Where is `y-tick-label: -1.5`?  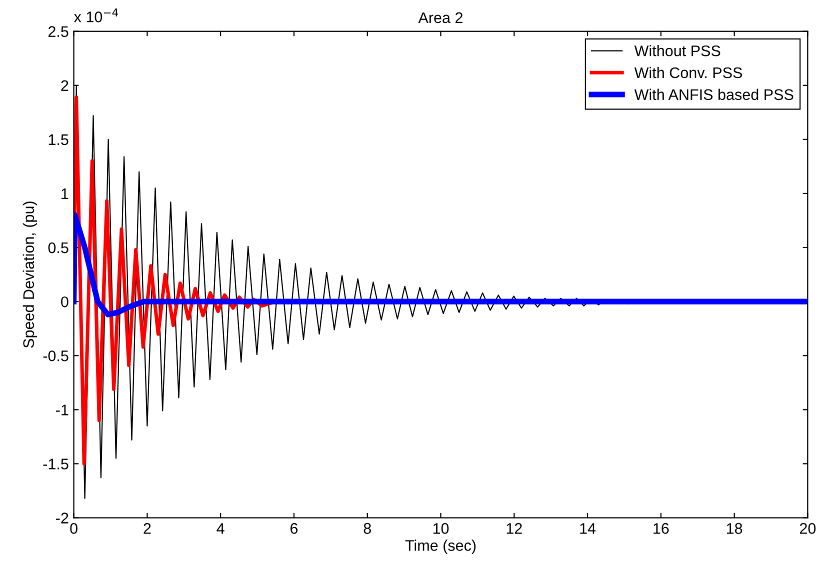 y-tick-label: -1.5 is located at coordinates (55, 464).